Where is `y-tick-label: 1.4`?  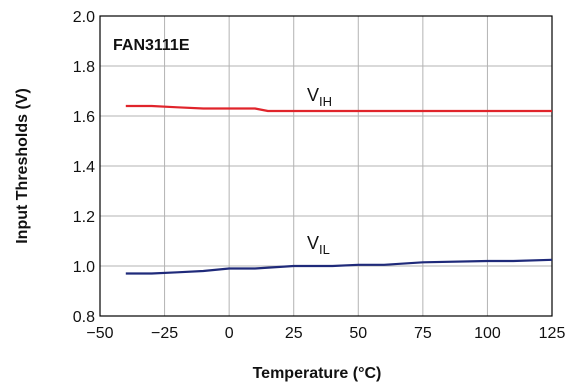 y-tick-label: 1.4 is located at coordinates (84, 167).